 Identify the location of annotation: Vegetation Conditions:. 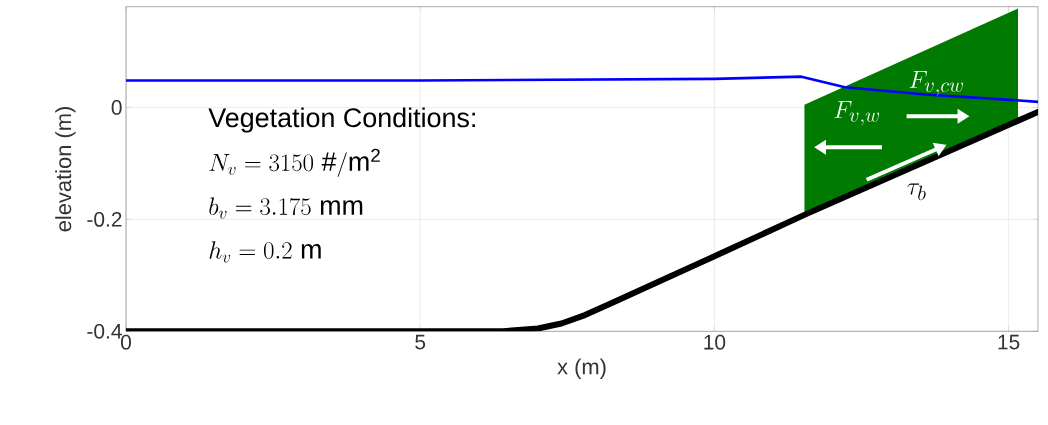
(341, 120).